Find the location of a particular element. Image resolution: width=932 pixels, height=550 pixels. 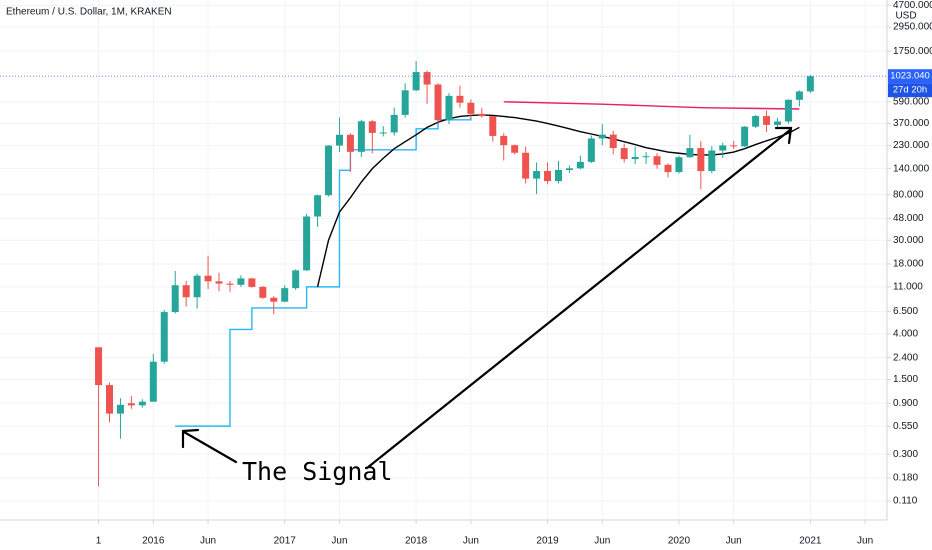

price-label-box is located at coordinates (910, 76).